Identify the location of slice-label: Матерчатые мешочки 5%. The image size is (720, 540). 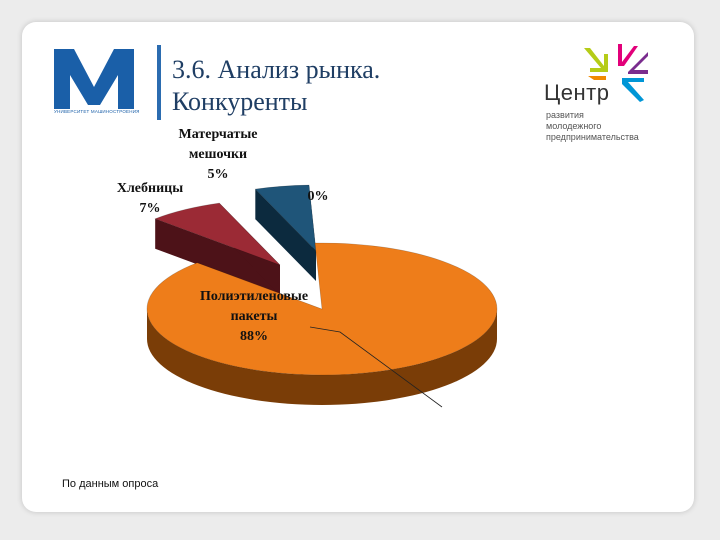
(218, 154).